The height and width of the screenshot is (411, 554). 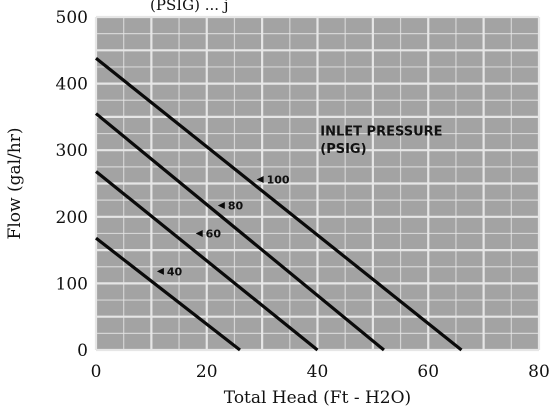 What do you see at coordinates (72, 218) in the screenshot?
I see `y-tick-label: 200` at bounding box center [72, 218].